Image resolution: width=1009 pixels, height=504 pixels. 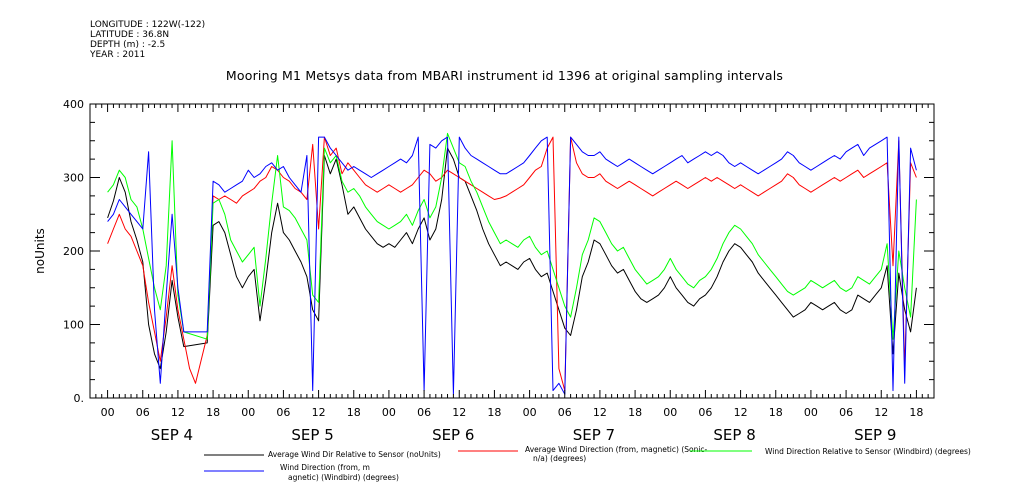 I want to click on x-day-label: SEP 4, so click(x=172, y=435).